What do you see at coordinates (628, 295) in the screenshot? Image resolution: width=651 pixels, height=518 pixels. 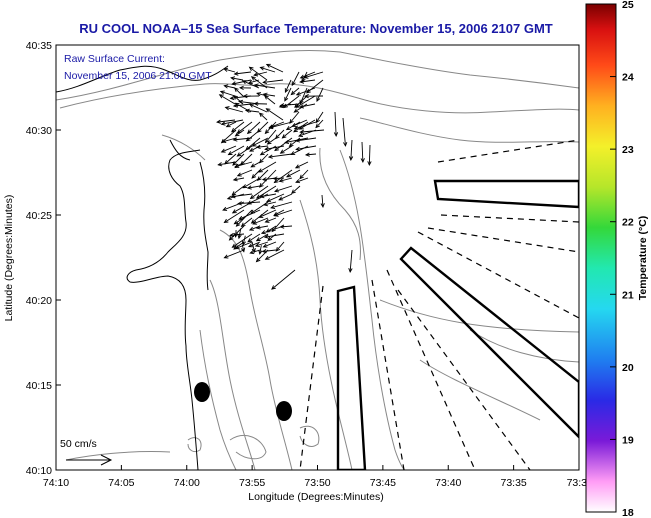 I see `colorbar-tick-label: 21` at bounding box center [628, 295].